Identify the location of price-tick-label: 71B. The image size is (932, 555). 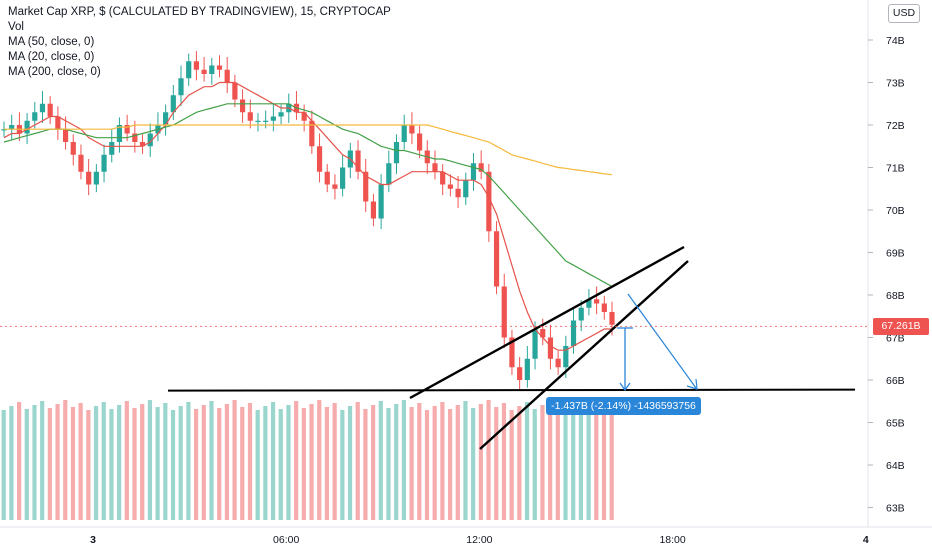
(895, 169).